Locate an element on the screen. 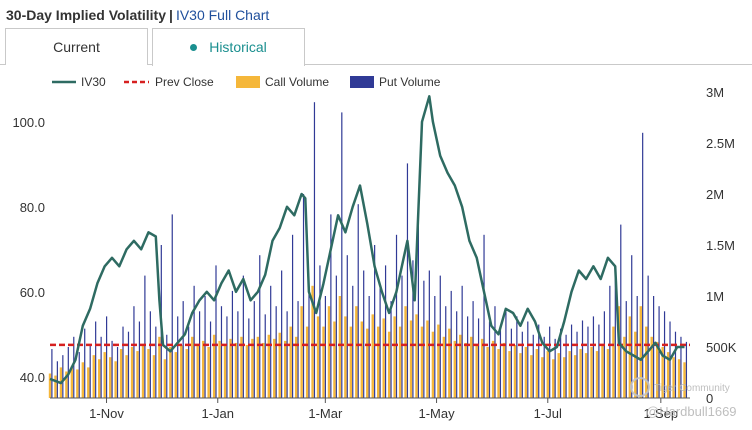 Image resolution: width=752 pixels, height=430 pixels. x-tick-label: 1-Sep is located at coordinates (660, 413).